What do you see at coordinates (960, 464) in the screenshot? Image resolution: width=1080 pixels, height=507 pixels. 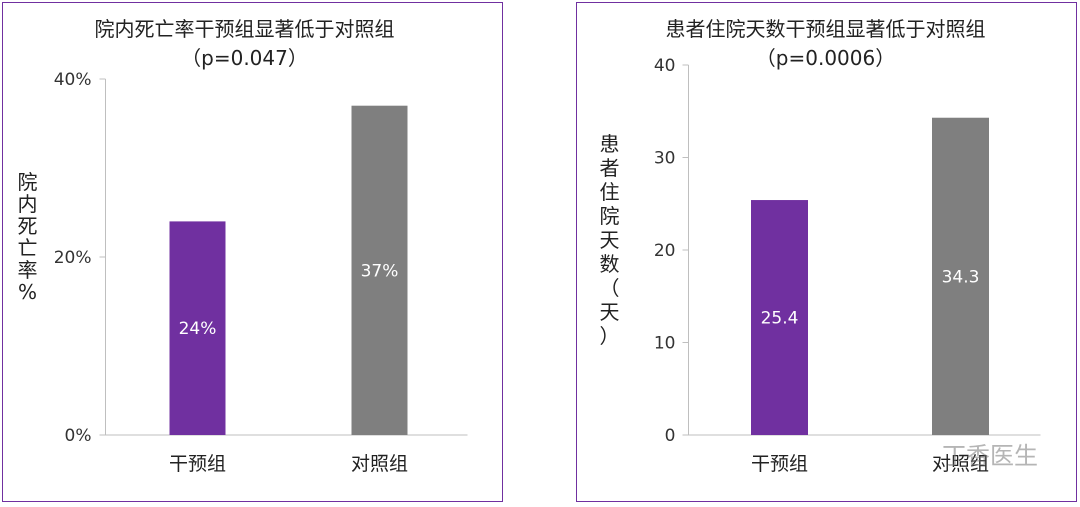 I see `stay-category-label: 对照组` at bounding box center [960, 464].